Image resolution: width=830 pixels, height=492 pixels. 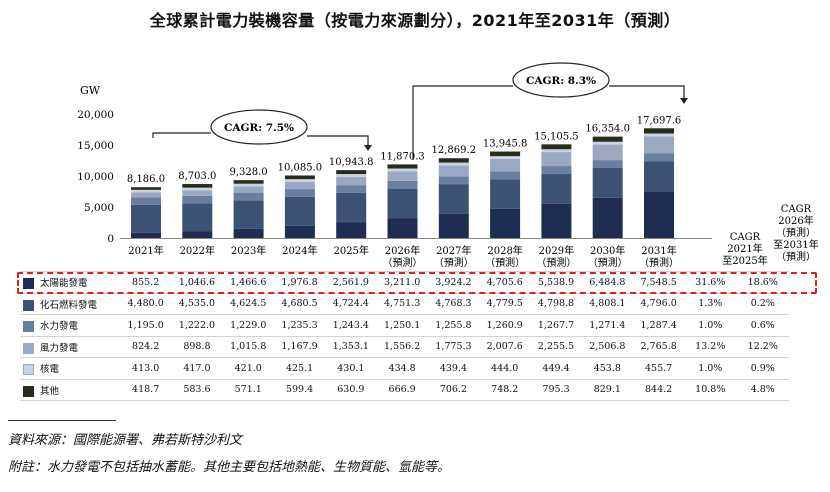 What do you see at coordinates (710, 368) in the screenshot?
I see `cagr-2021-2025-cell: 1.0%` at bounding box center [710, 368].